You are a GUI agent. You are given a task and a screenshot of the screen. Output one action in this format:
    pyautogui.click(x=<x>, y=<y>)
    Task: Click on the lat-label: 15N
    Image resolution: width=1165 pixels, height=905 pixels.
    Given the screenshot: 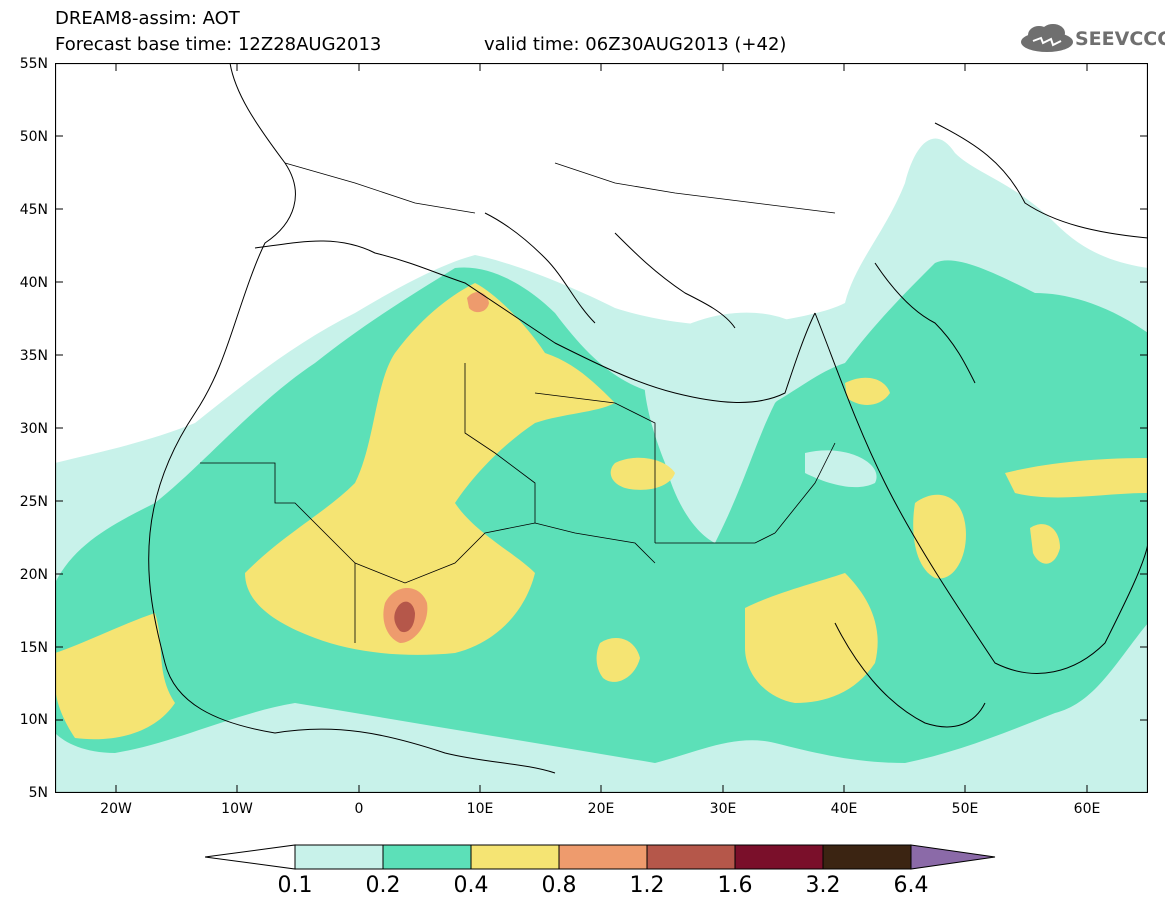 What is the action you would take?
    pyautogui.click(x=33, y=648)
    